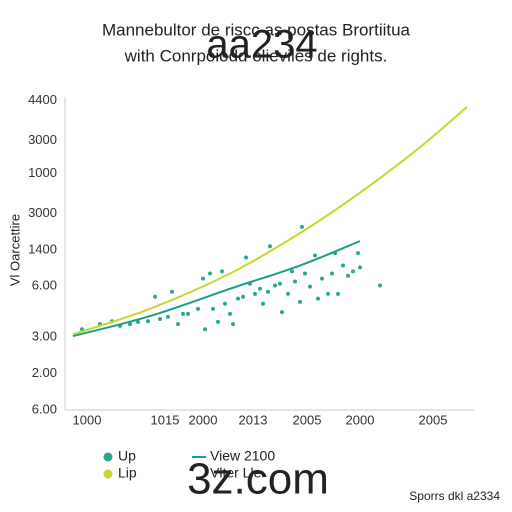 This screenshot has width=512, height=512. What do you see at coordinates (42, 99) in the screenshot?
I see `y-tick-label: 4400` at bounding box center [42, 99].